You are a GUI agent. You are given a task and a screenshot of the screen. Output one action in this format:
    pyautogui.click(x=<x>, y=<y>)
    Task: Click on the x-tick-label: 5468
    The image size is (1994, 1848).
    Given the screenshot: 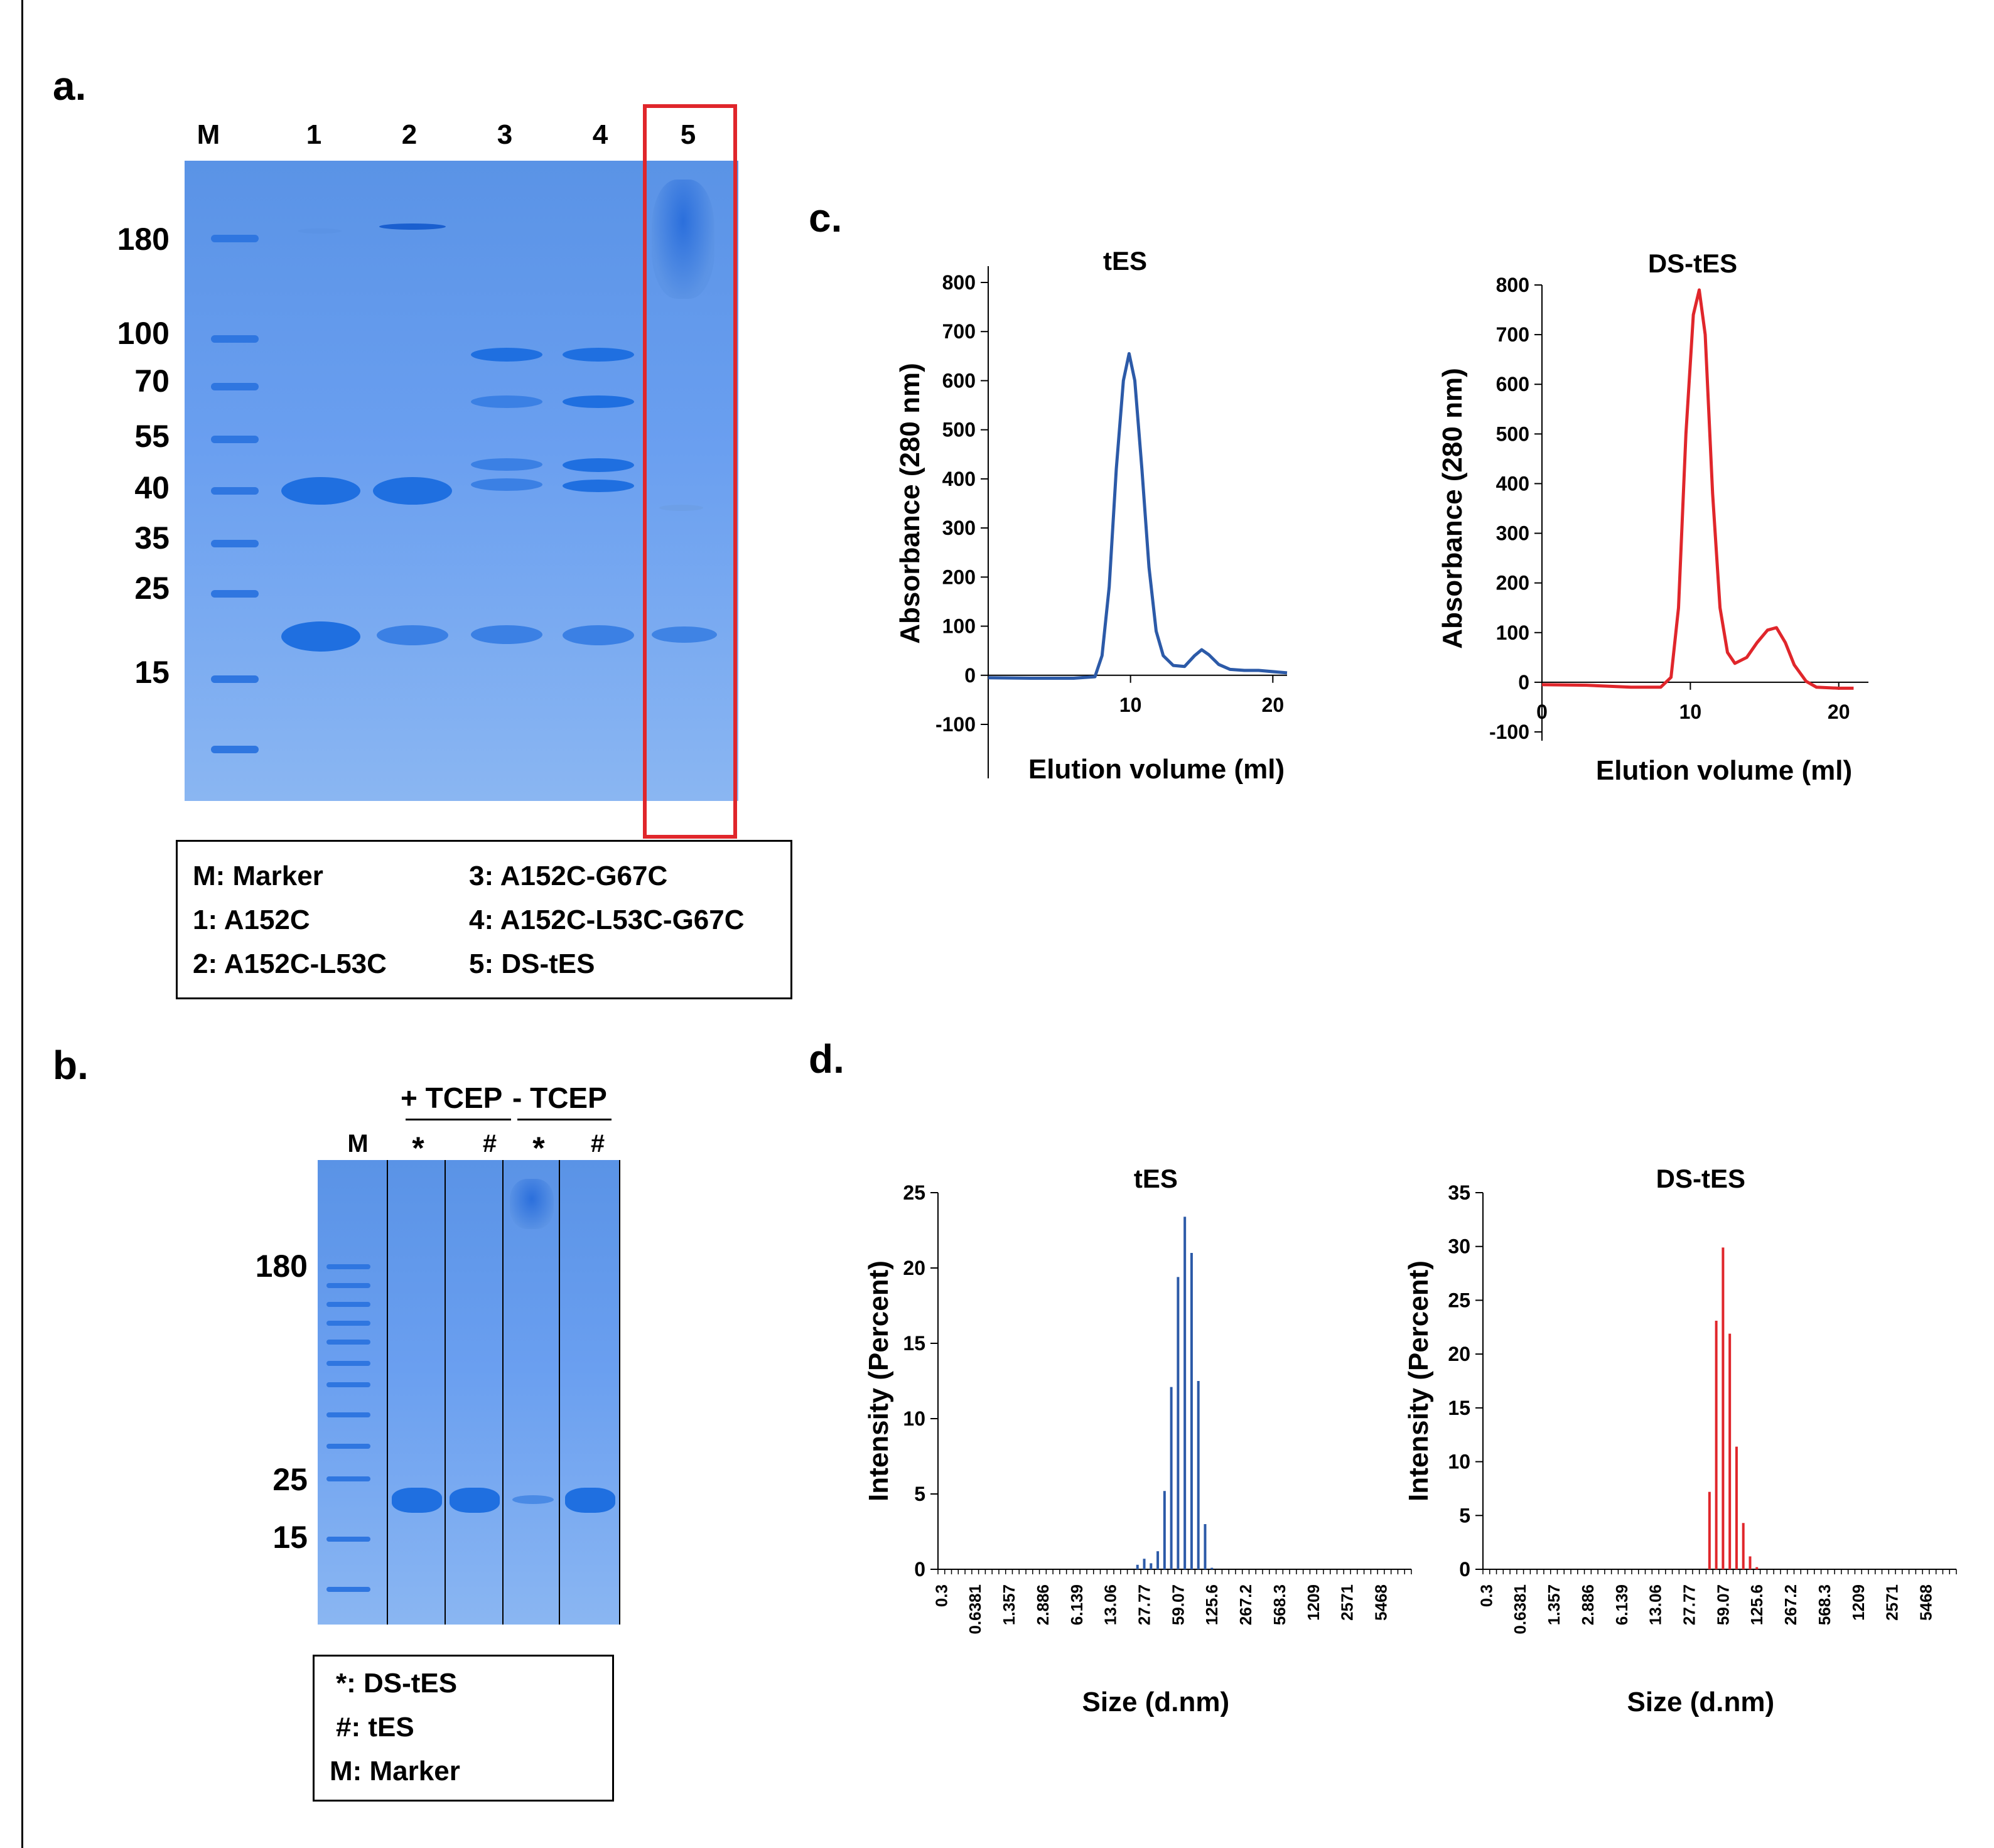 What is the action you would take?
    pyautogui.click(x=1381, y=1602)
    